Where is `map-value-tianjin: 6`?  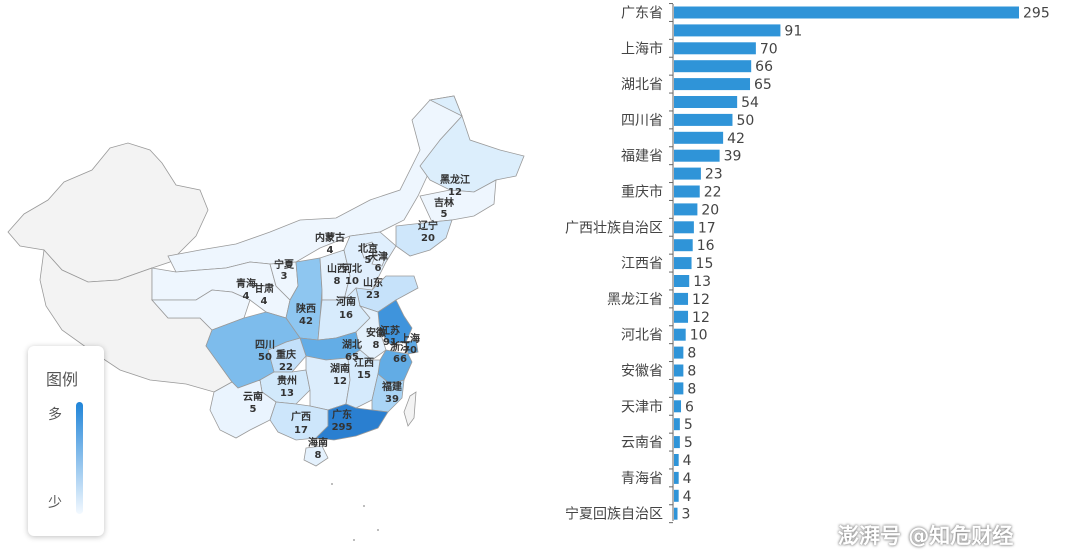 map-value-tianjin: 6 is located at coordinates (378, 268).